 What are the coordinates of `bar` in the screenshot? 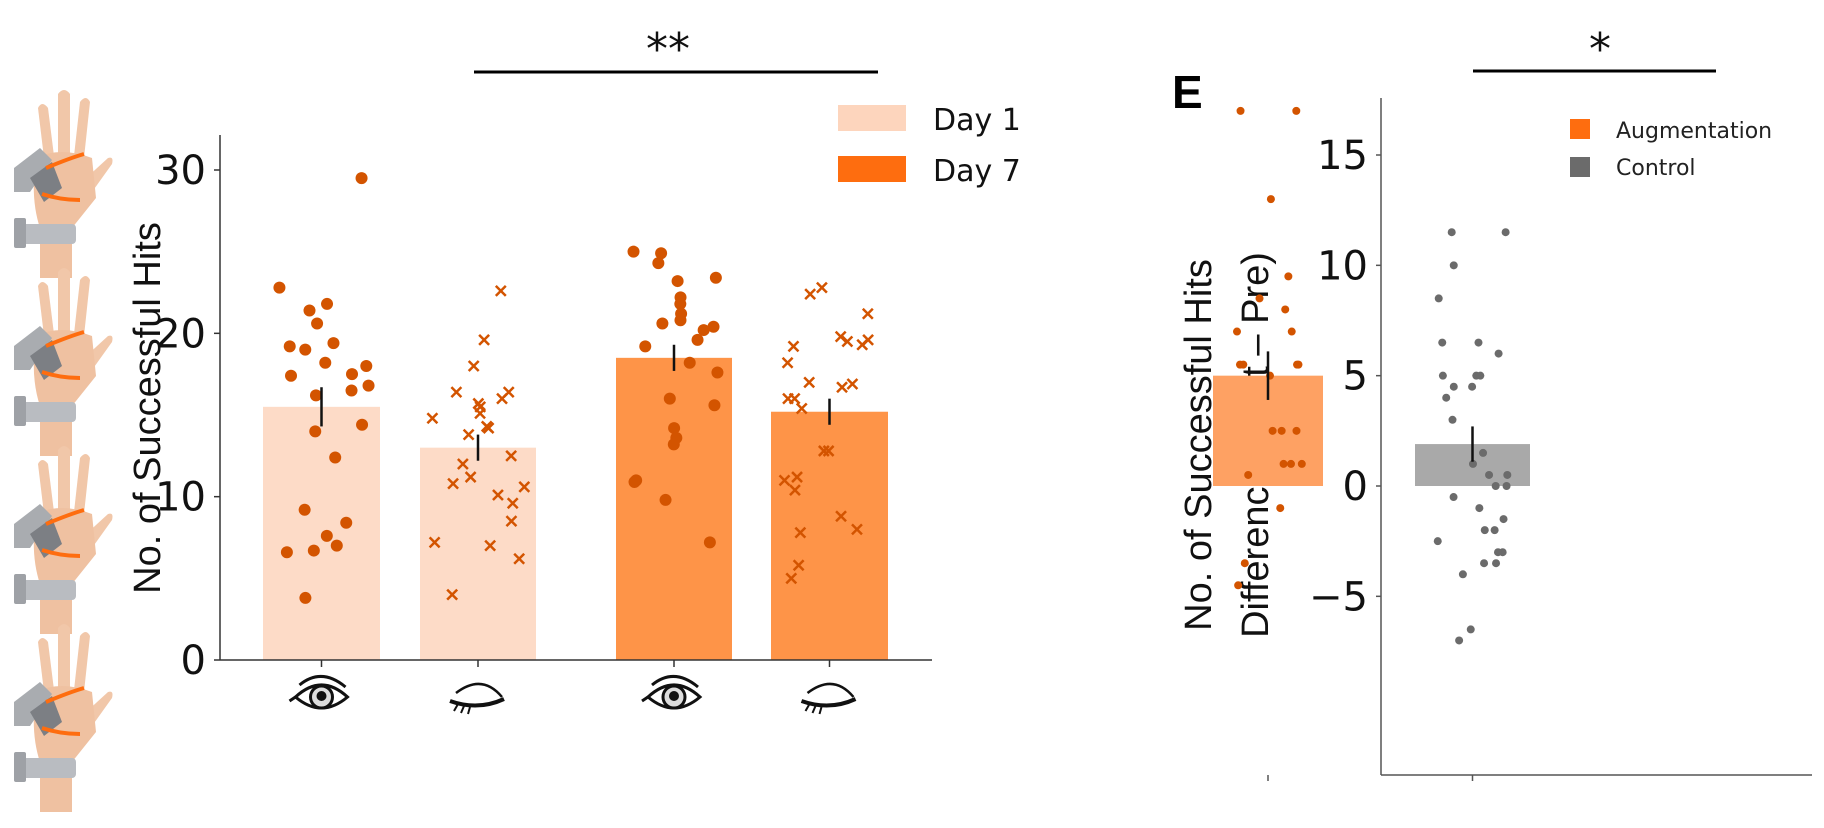 It's located at (478, 553).